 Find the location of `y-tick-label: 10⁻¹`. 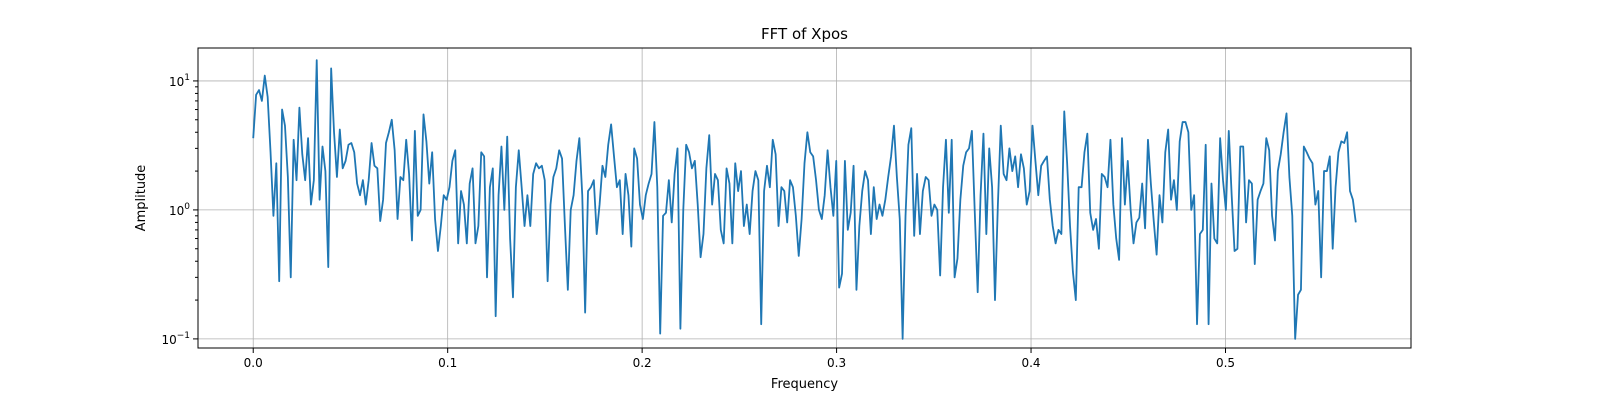

y-tick-label: 10⁻¹ is located at coordinates (175, 339).